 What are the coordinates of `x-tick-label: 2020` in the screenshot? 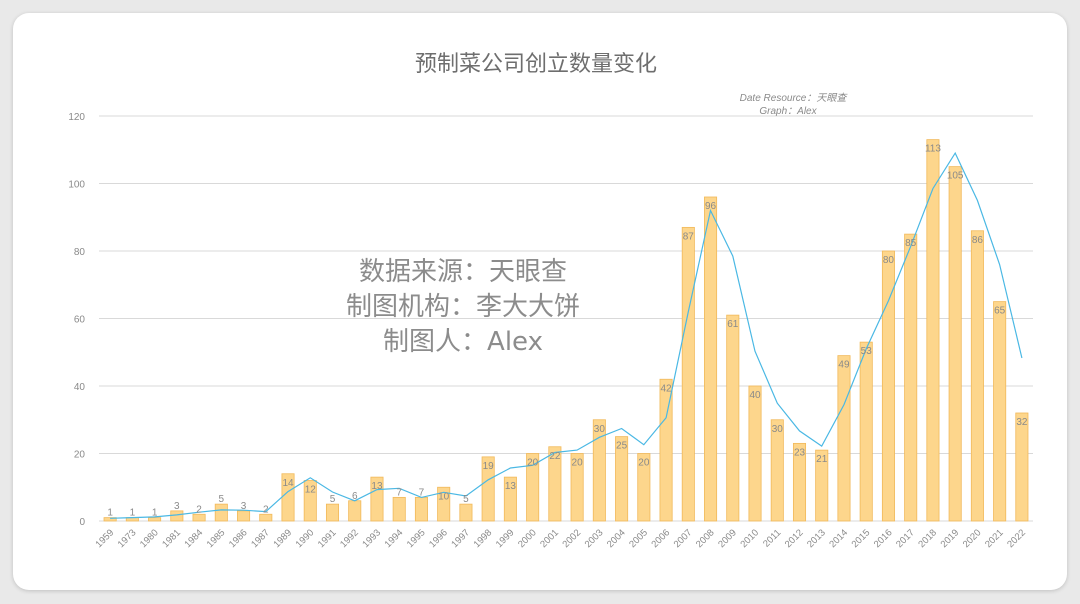 It's located at (972, 538).